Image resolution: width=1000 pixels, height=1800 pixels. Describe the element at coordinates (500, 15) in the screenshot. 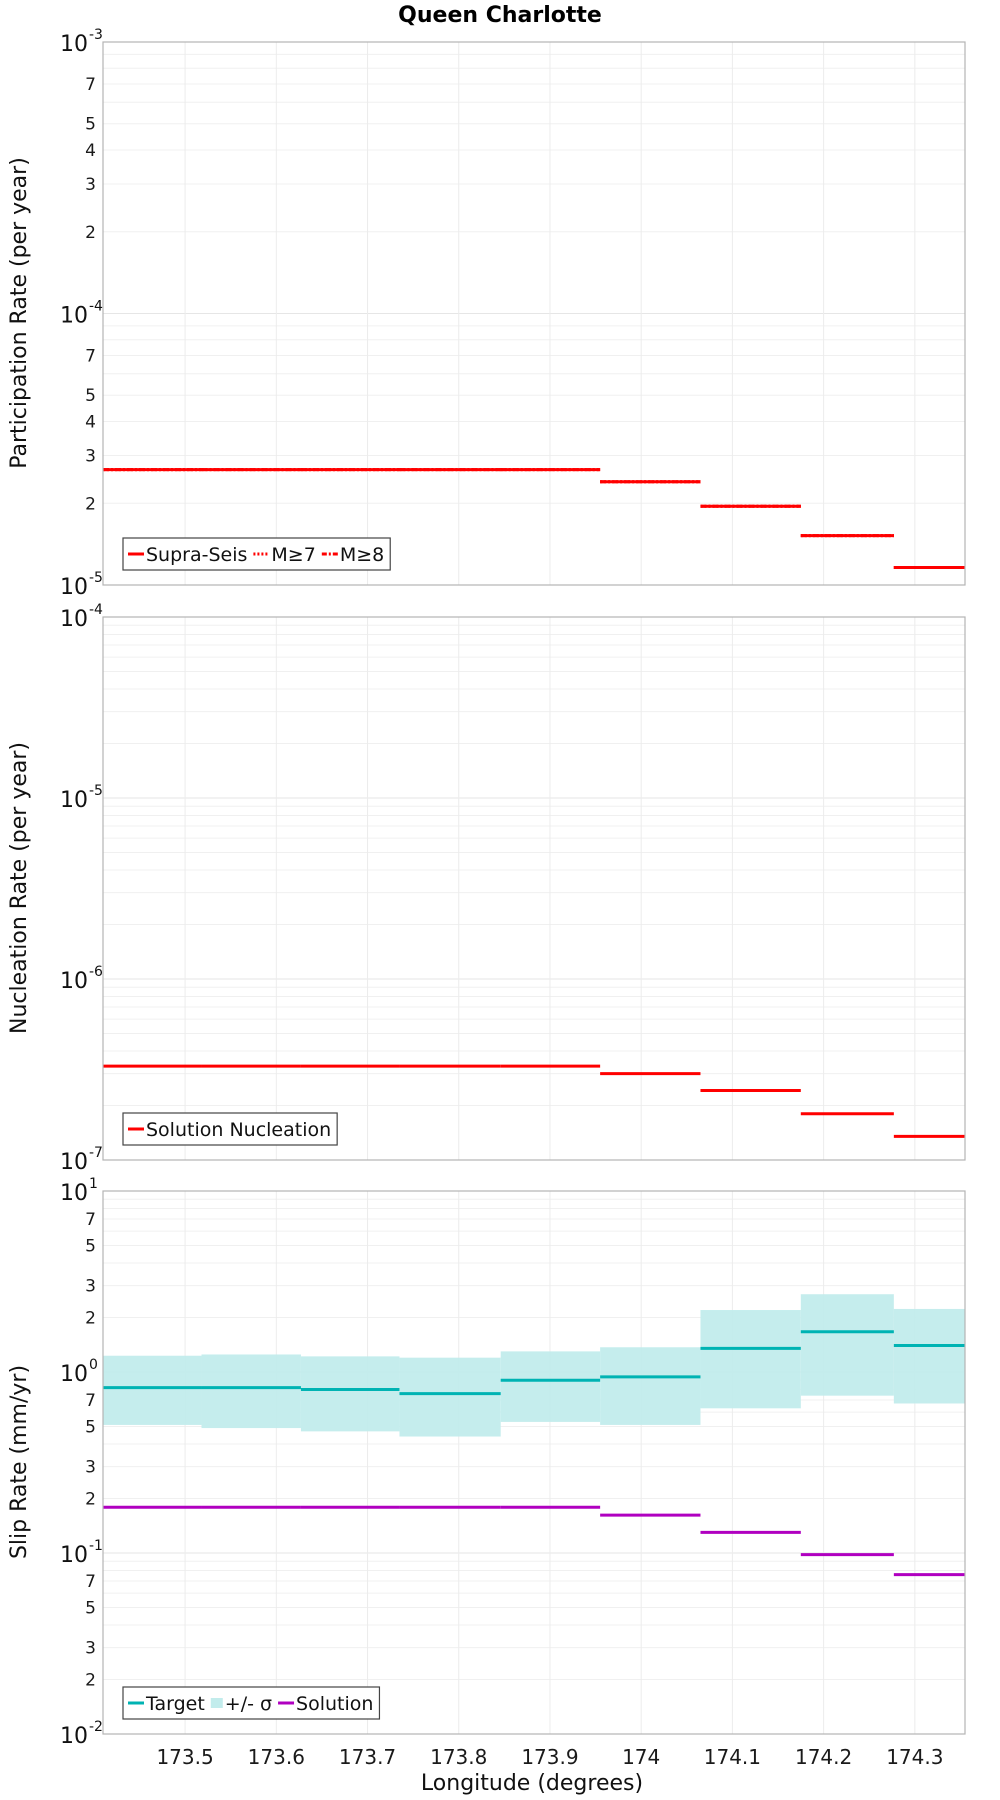

I see `chart-title: Queen Charlotte` at that location.